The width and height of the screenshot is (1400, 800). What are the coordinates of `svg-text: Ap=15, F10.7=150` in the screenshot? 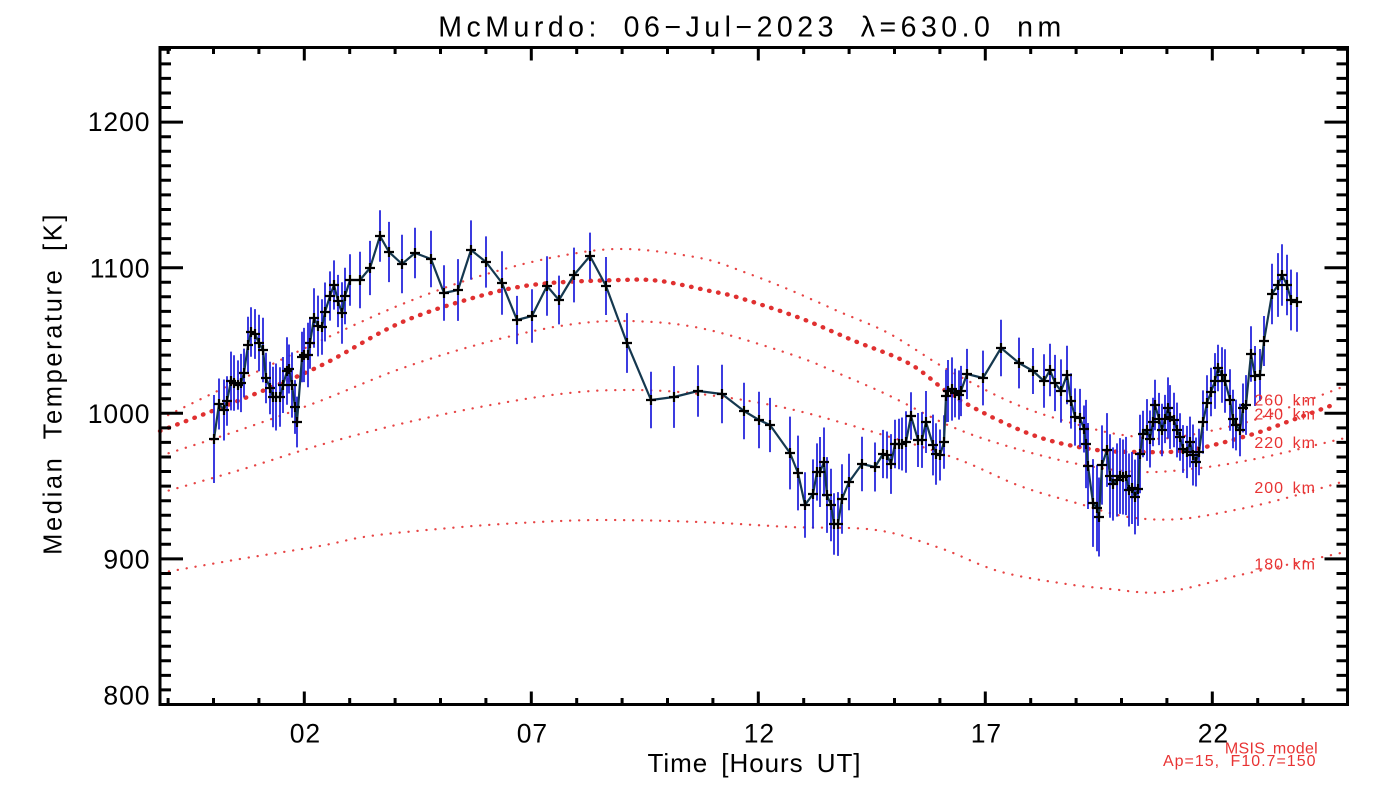 It's located at (1240, 761).